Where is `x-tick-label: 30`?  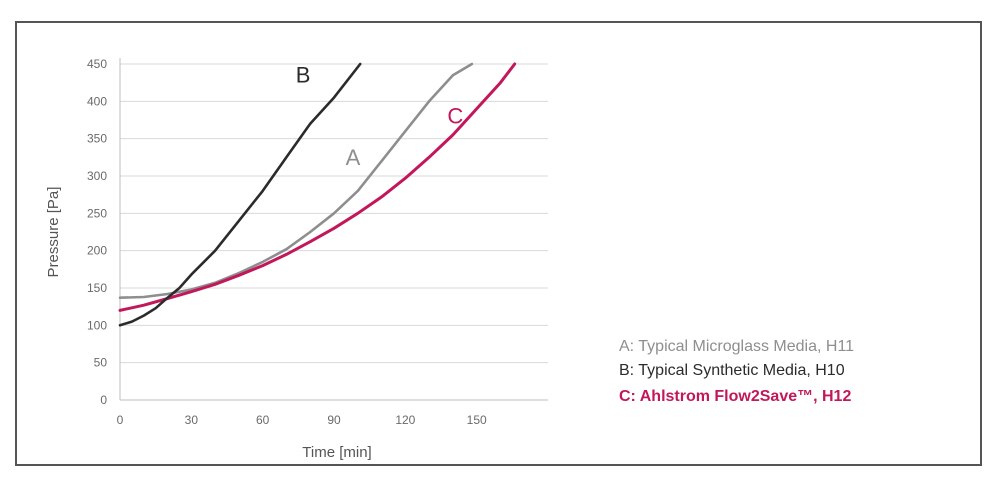 x-tick-label: 30 is located at coordinates (192, 420).